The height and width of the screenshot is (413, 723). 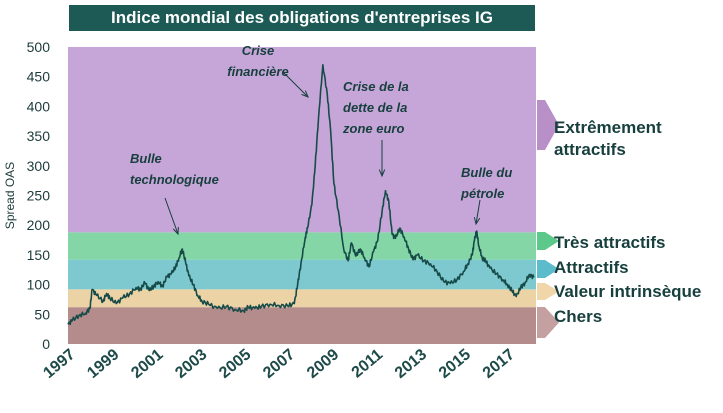 What do you see at coordinates (499, 364) in the screenshot?
I see `x-tick-label: 2017` at bounding box center [499, 364].